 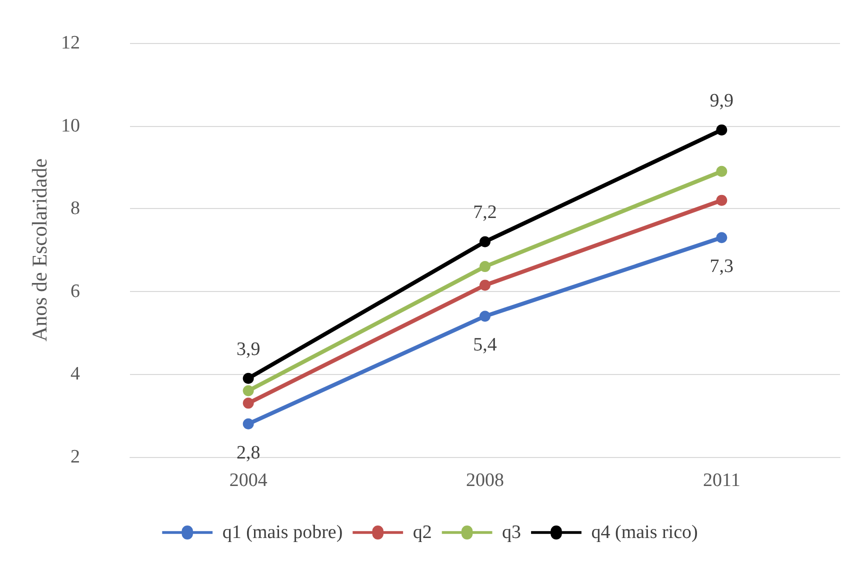 What do you see at coordinates (75, 457) in the screenshot?
I see `y-tick-label: 2` at bounding box center [75, 457].